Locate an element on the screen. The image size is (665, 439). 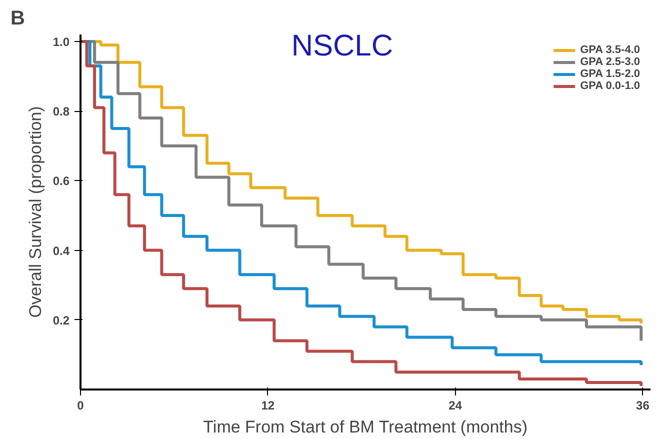
y-axis-title: Overall Survival (proportion) is located at coordinates (35, 212).